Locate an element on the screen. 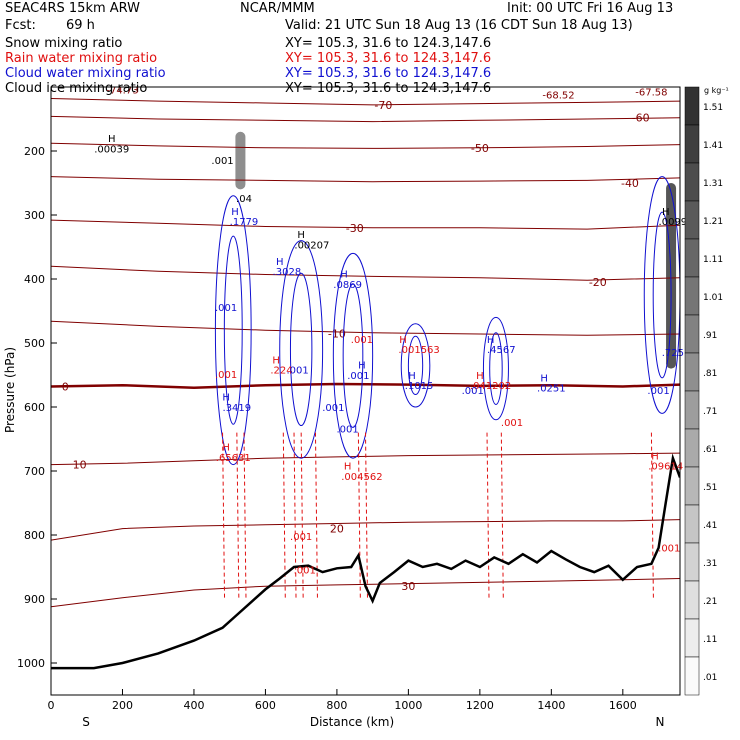  annotation-24: .224 is located at coordinates (281, 371).